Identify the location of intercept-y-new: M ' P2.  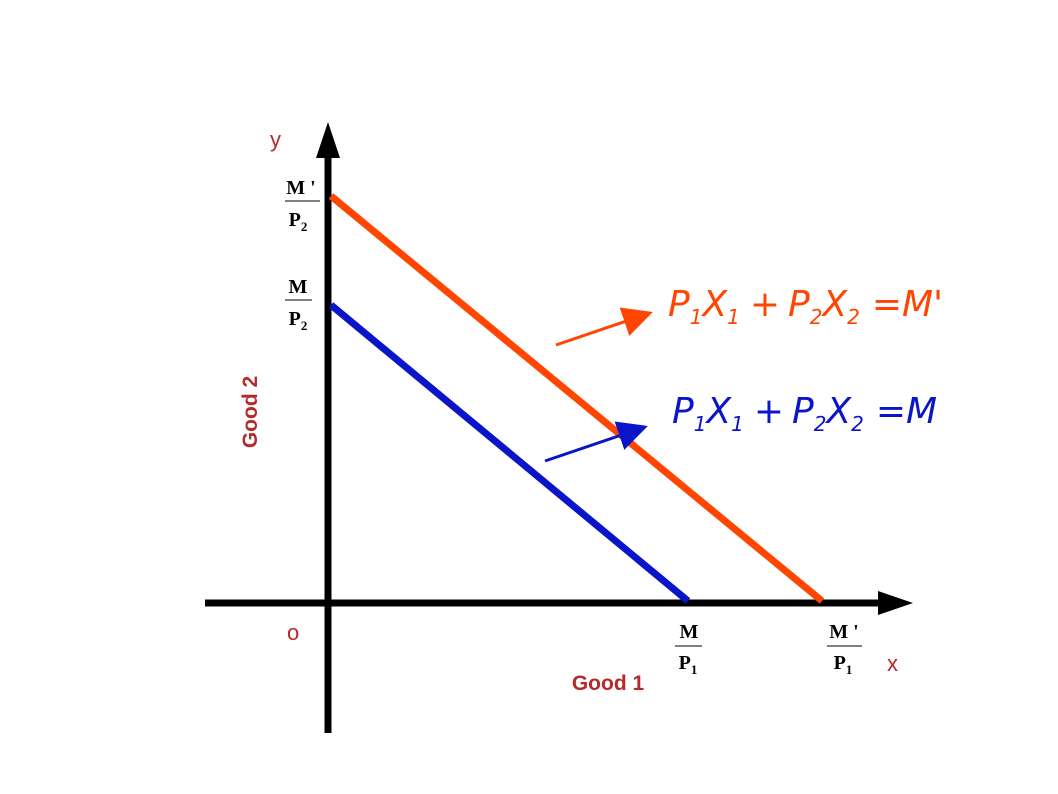
(302, 205).